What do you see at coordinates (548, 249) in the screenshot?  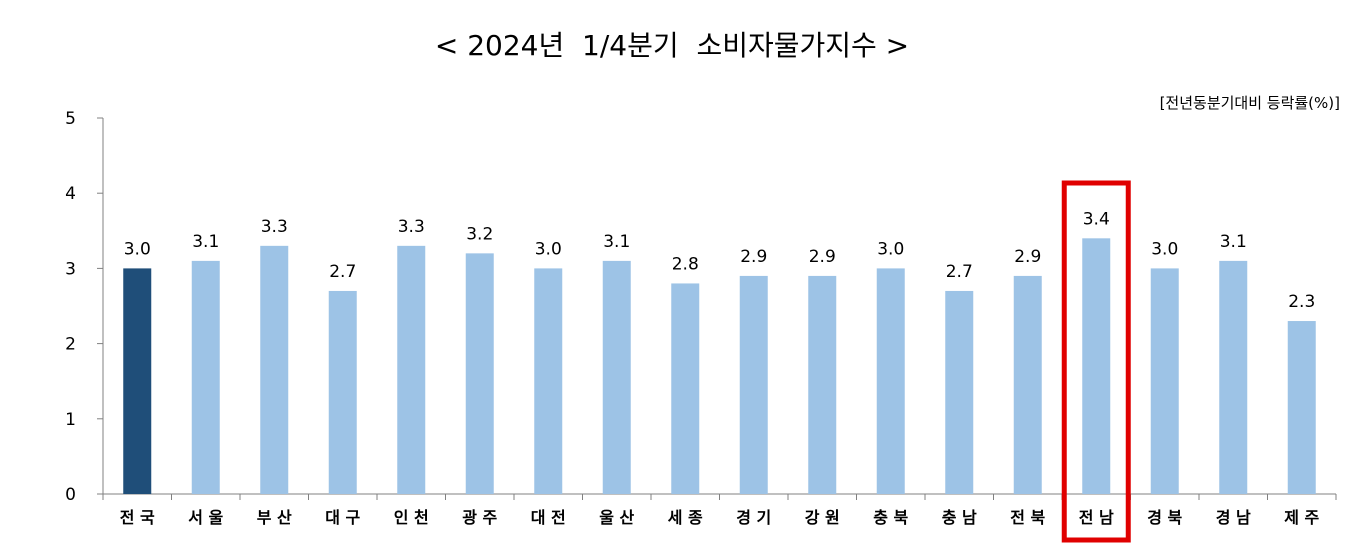 I see `data-label-6: 3.0` at bounding box center [548, 249].